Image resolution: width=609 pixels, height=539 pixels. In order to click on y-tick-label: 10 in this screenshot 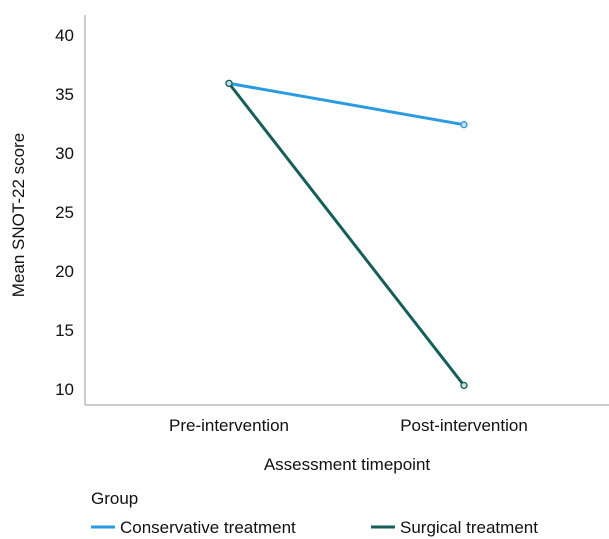, I will do `click(64, 389)`.